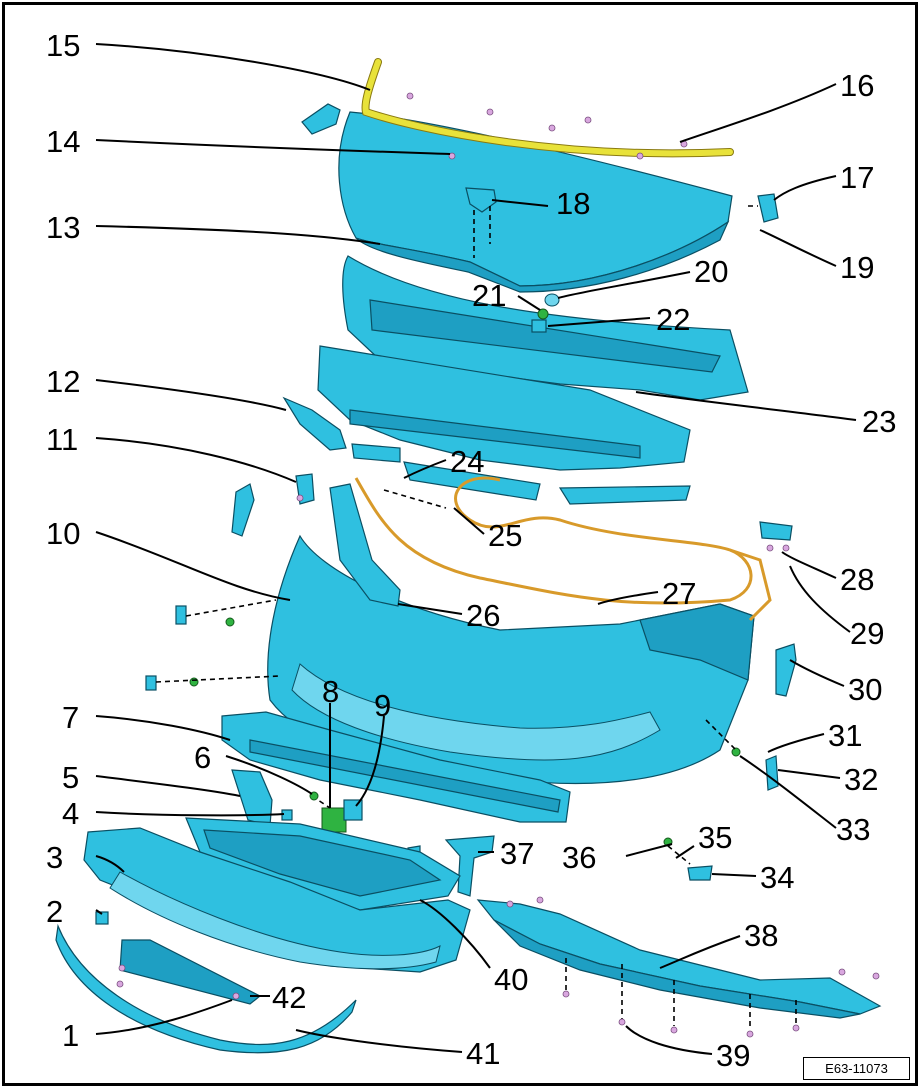 This screenshot has height=1092, width=924. What do you see at coordinates (867, 633) in the screenshot?
I see `callout-29: 29` at bounding box center [867, 633].